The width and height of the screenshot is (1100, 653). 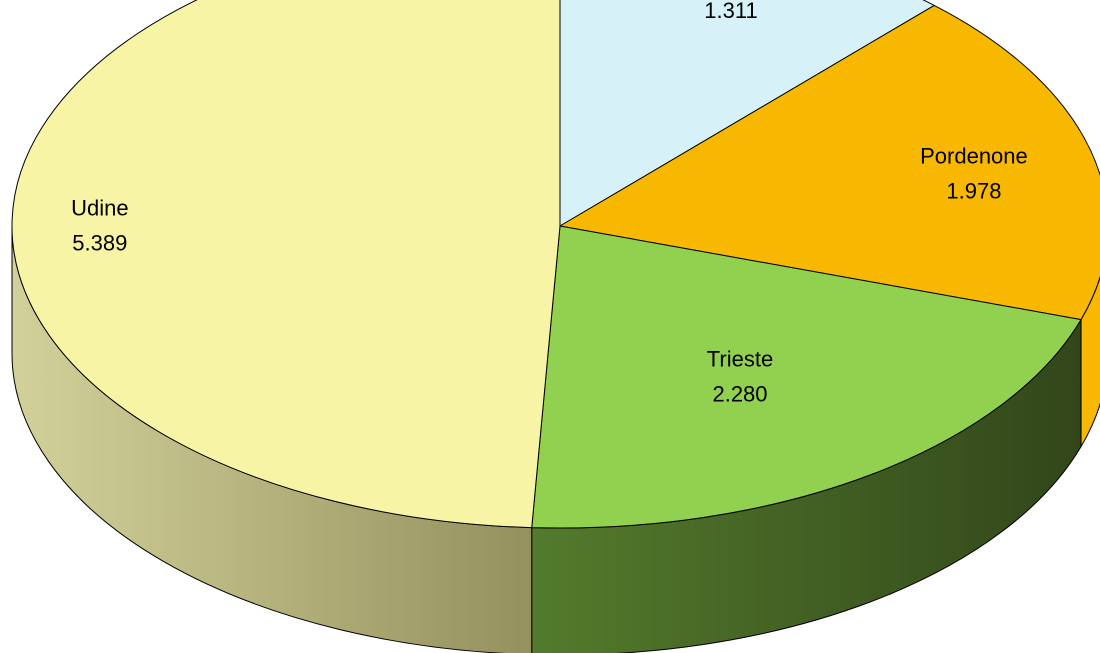 What do you see at coordinates (99, 242) in the screenshot?
I see `pie-value-udine: 5.389` at bounding box center [99, 242].